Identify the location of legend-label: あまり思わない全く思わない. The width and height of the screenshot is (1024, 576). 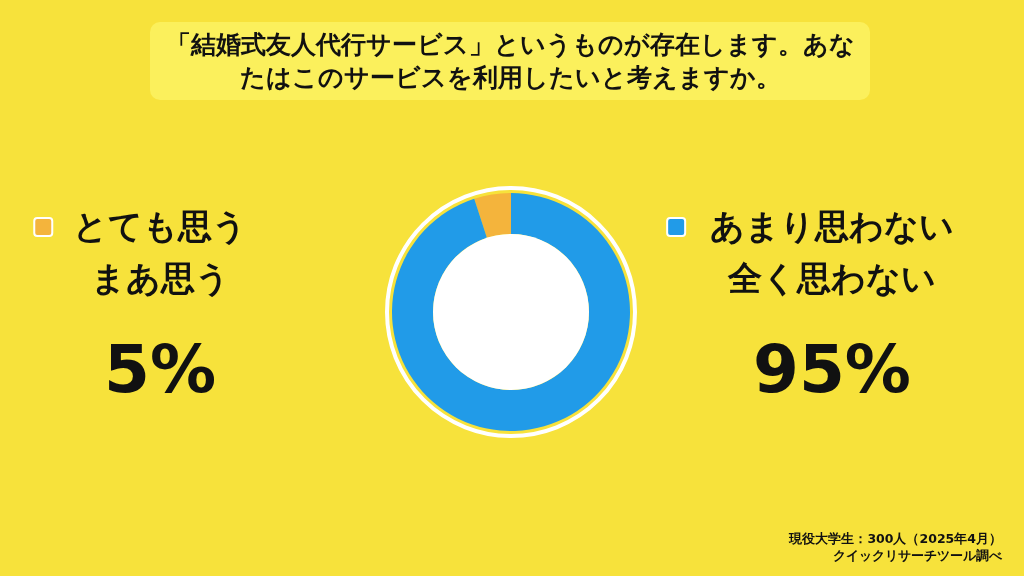
(832, 252).